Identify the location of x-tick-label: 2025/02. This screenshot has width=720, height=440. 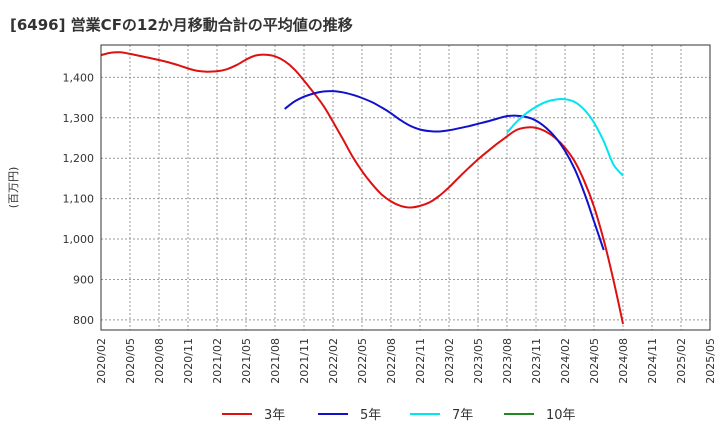
(681, 361).